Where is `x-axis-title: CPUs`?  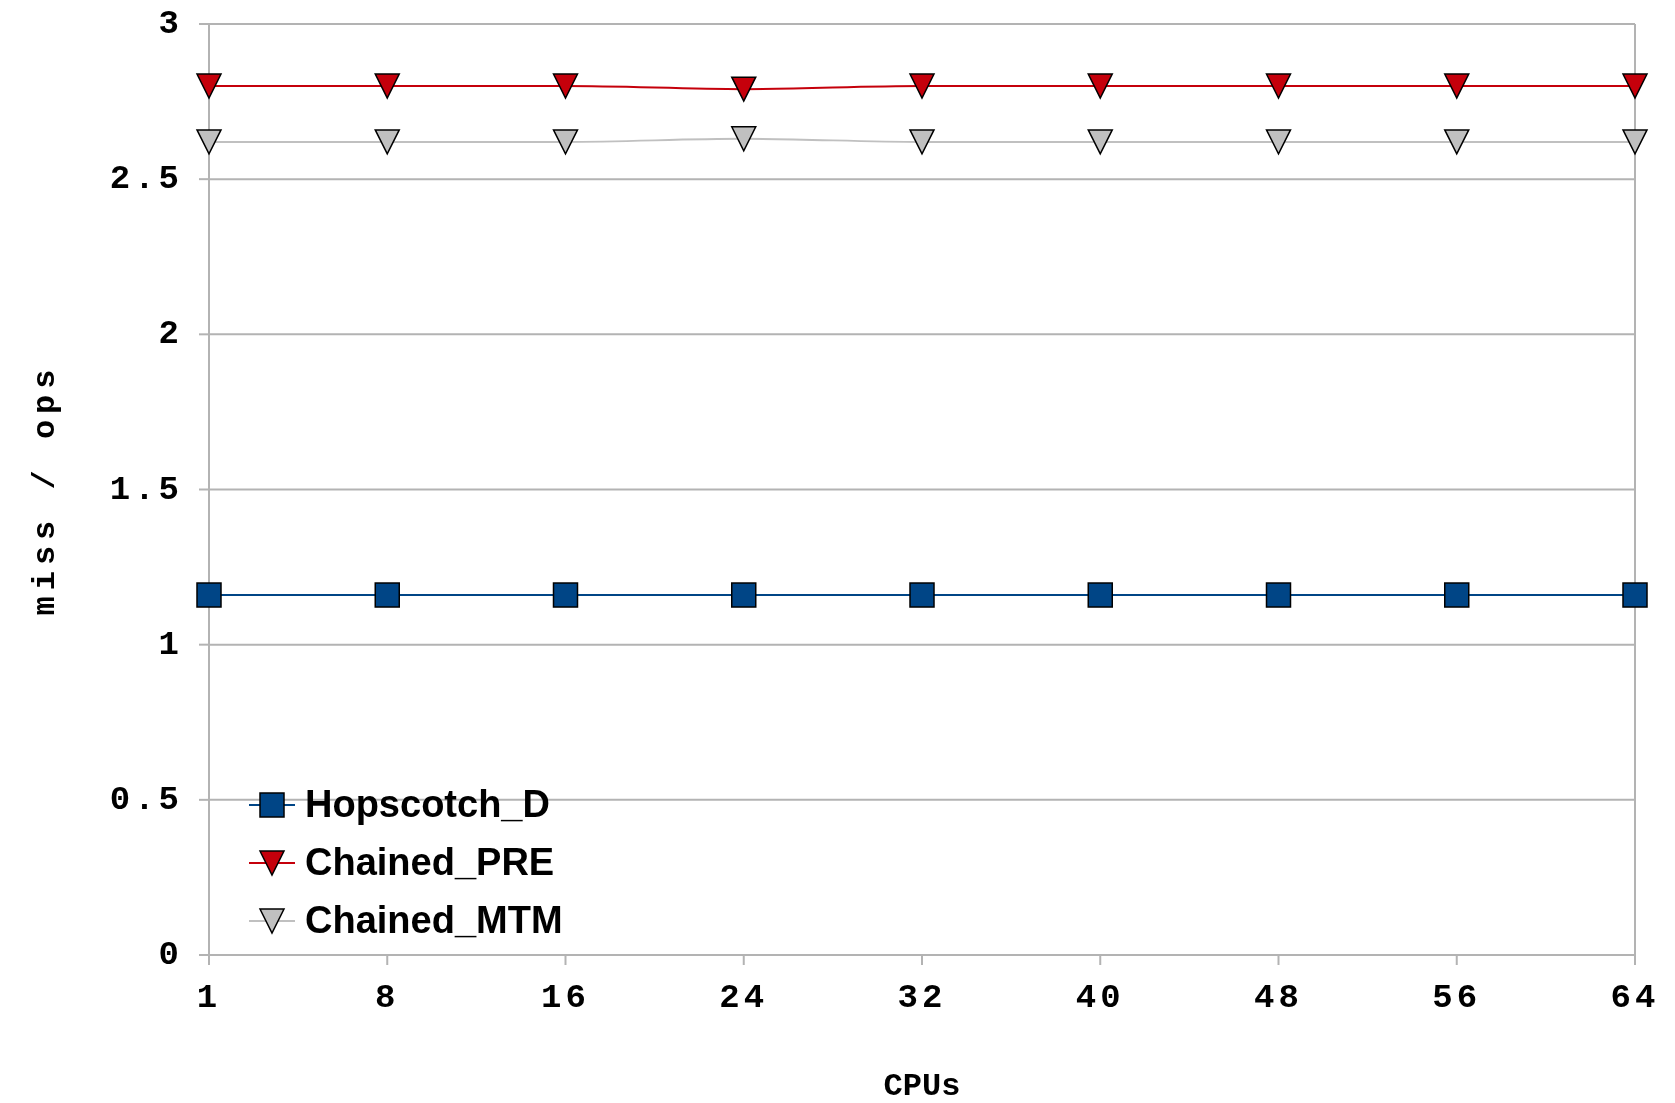
x-axis-title: CPUs is located at coordinates (922, 1085).